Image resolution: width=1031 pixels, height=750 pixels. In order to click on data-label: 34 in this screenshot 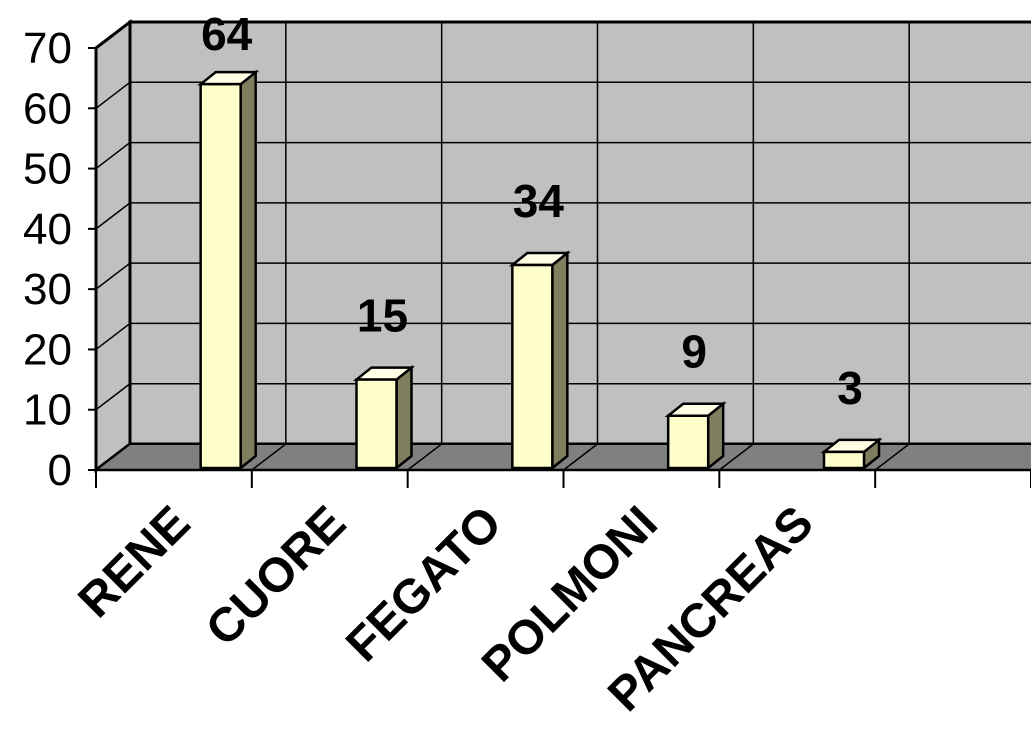, I will do `click(539, 201)`.